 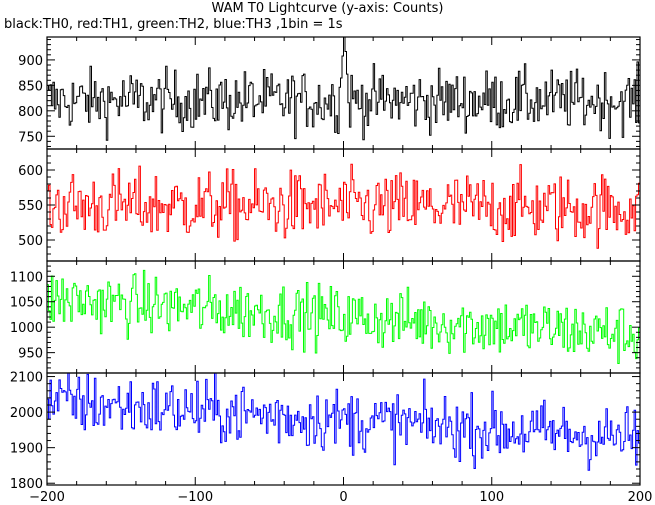 What do you see at coordinates (30, 86) in the screenshot?
I see `y-tick-label: 850` at bounding box center [30, 86].